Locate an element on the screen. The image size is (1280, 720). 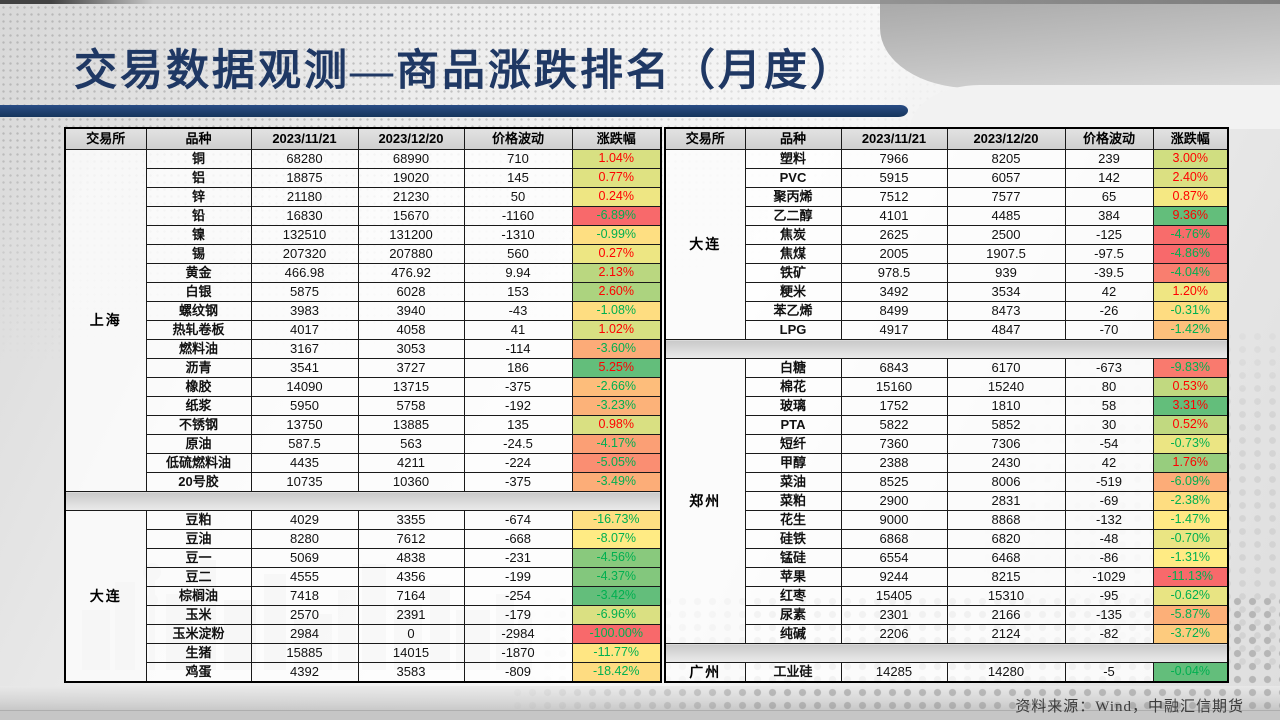
price-start-cell: 466.98 is located at coordinates (304, 273).